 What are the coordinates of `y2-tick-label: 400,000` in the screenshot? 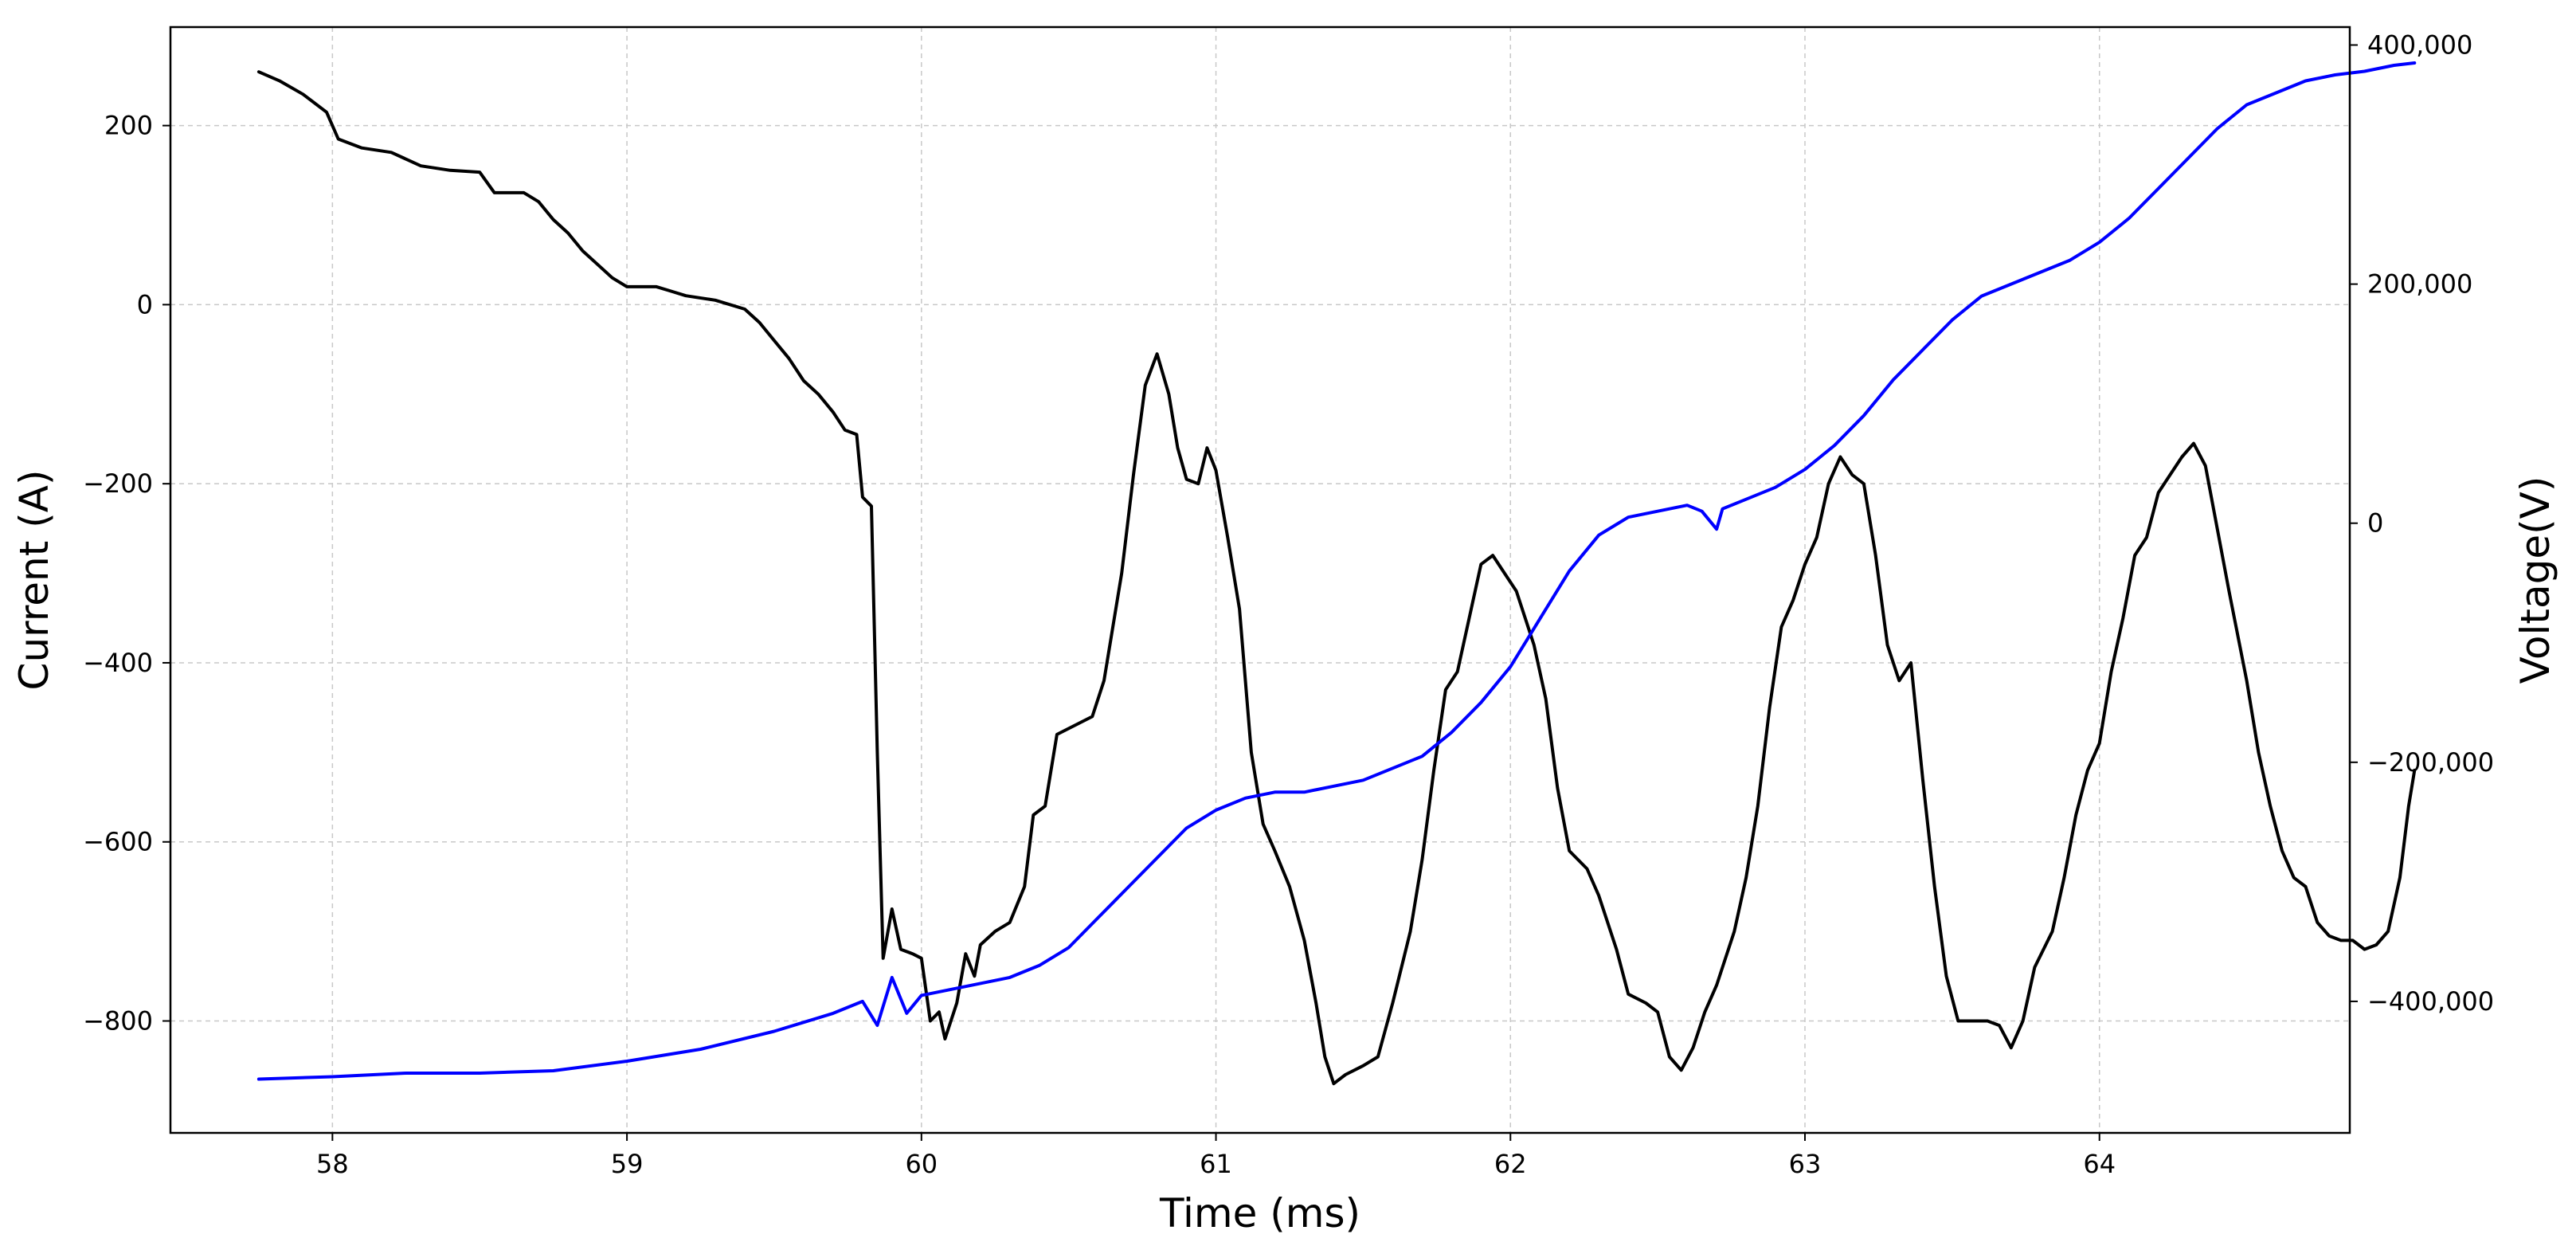 It's located at (2419, 46).